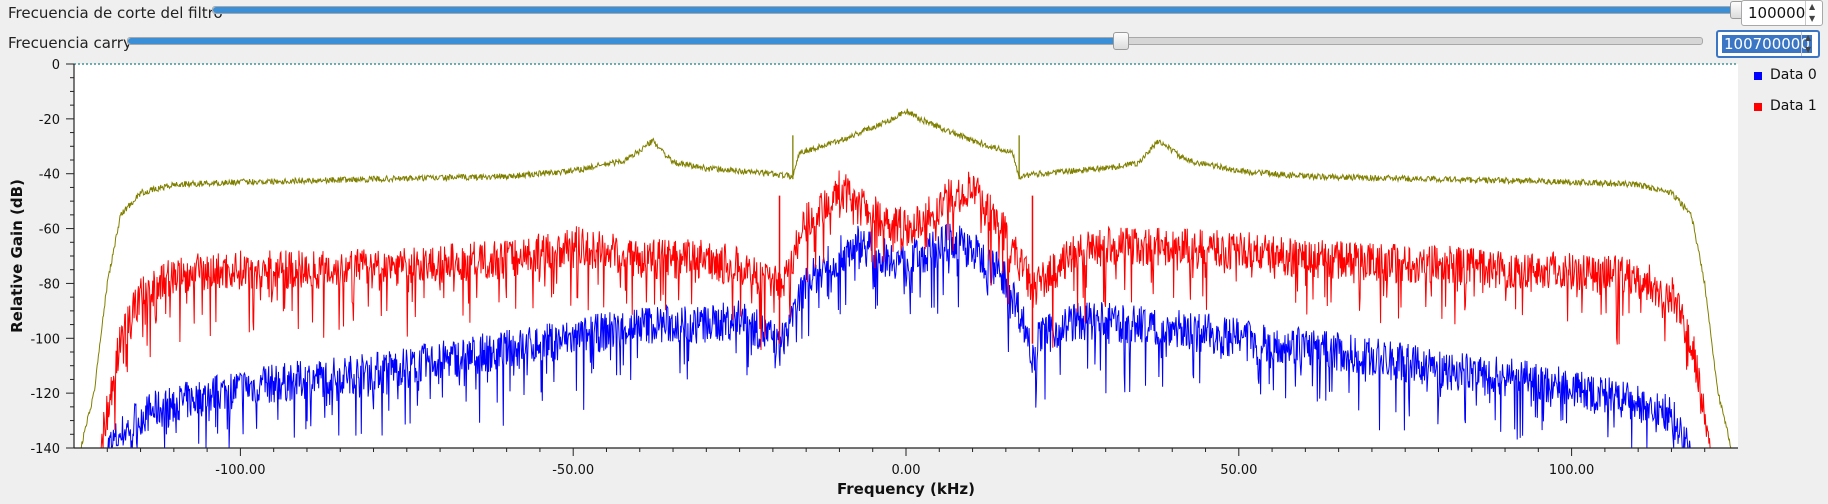 The width and height of the screenshot is (1828, 504). What do you see at coordinates (49, 284) in the screenshot?
I see `y-tick-label: -80` at bounding box center [49, 284].